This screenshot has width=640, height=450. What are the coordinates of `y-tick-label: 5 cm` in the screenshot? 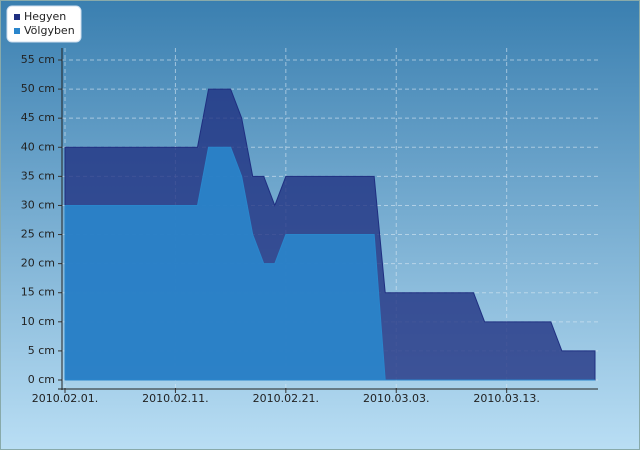 It's located at (41, 350).